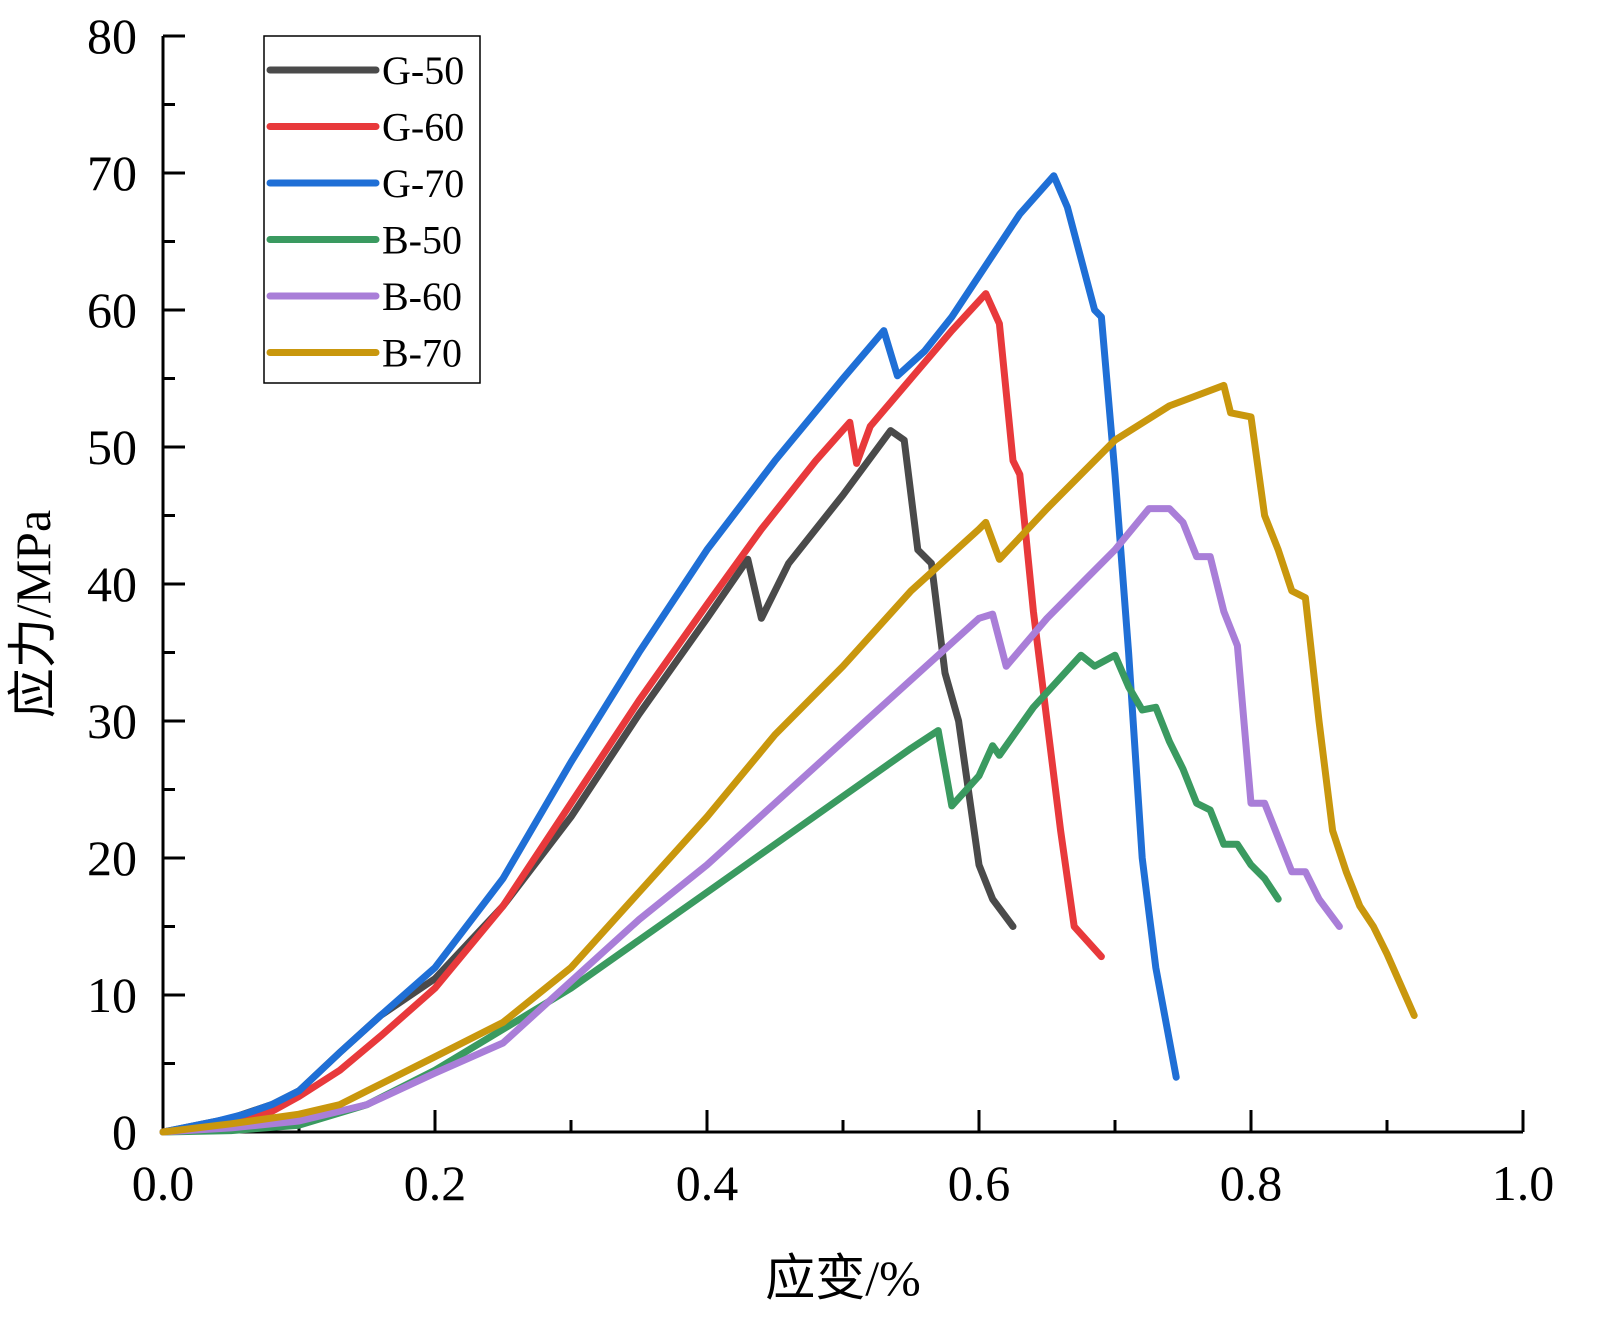 The width and height of the screenshot is (1600, 1339). Describe the element at coordinates (422, 240) in the screenshot. I see `legend-label: B-50` at that location.